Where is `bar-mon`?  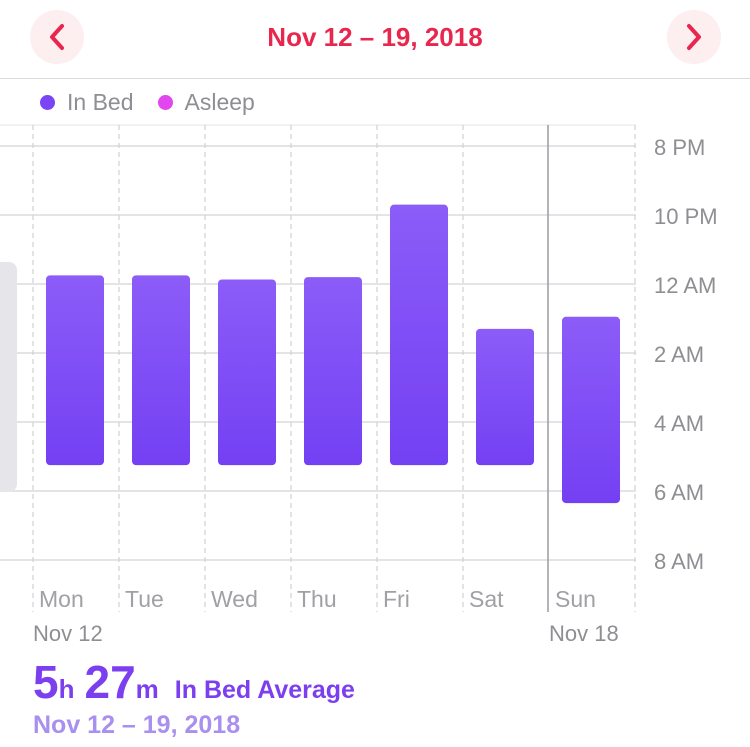 bar-mon is located at coordinates (75, 370).